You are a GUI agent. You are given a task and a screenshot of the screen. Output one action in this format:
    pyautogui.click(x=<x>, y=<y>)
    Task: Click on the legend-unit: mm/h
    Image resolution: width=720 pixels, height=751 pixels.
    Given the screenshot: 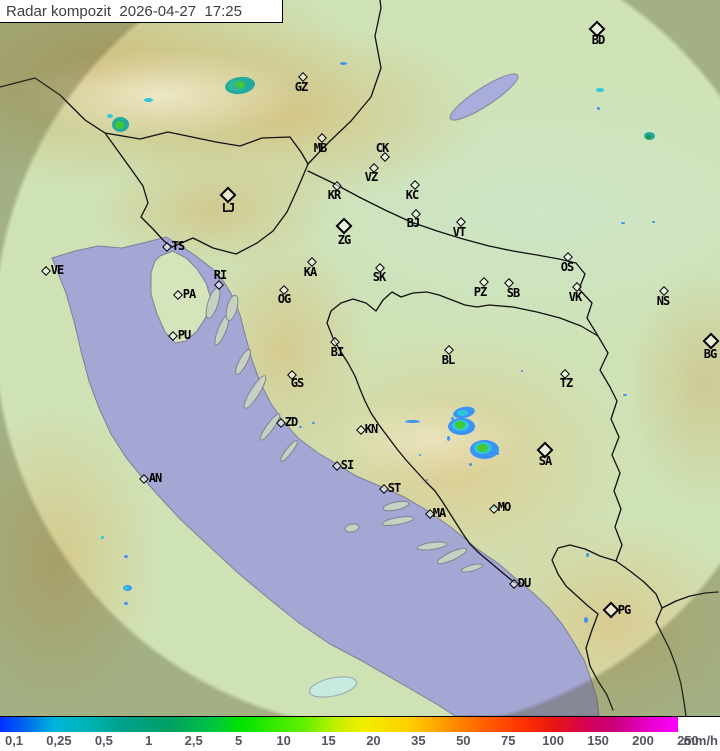 What is the action you would take?
    pyautogui.click(x=700, y=740)
    